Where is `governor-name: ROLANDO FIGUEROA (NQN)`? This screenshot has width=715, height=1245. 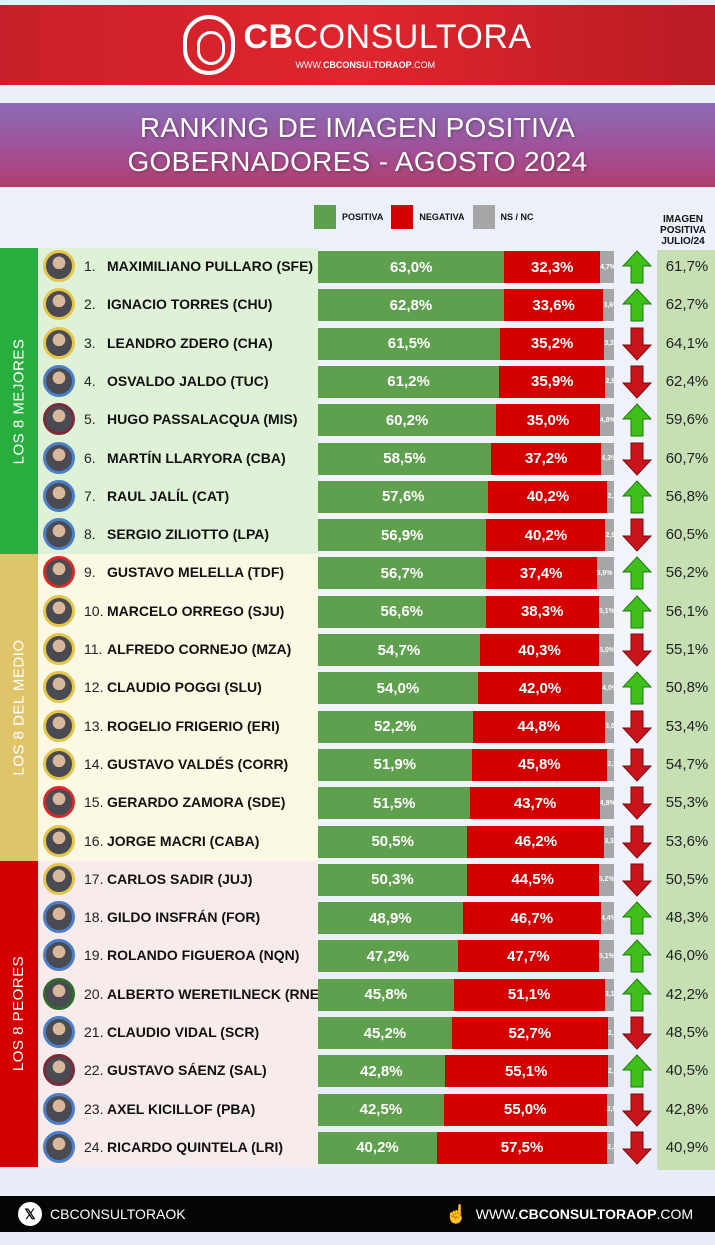 governor-name: ROLANDO FIGUEROA (NQN) is located at coordinates (203, 955).